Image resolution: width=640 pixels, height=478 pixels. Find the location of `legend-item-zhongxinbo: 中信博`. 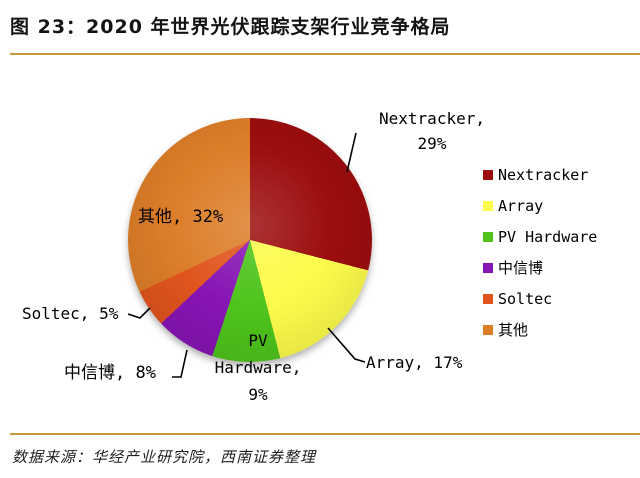

legend-item-zhongxinbo: 中信博 is located at coordinates (540, 267).